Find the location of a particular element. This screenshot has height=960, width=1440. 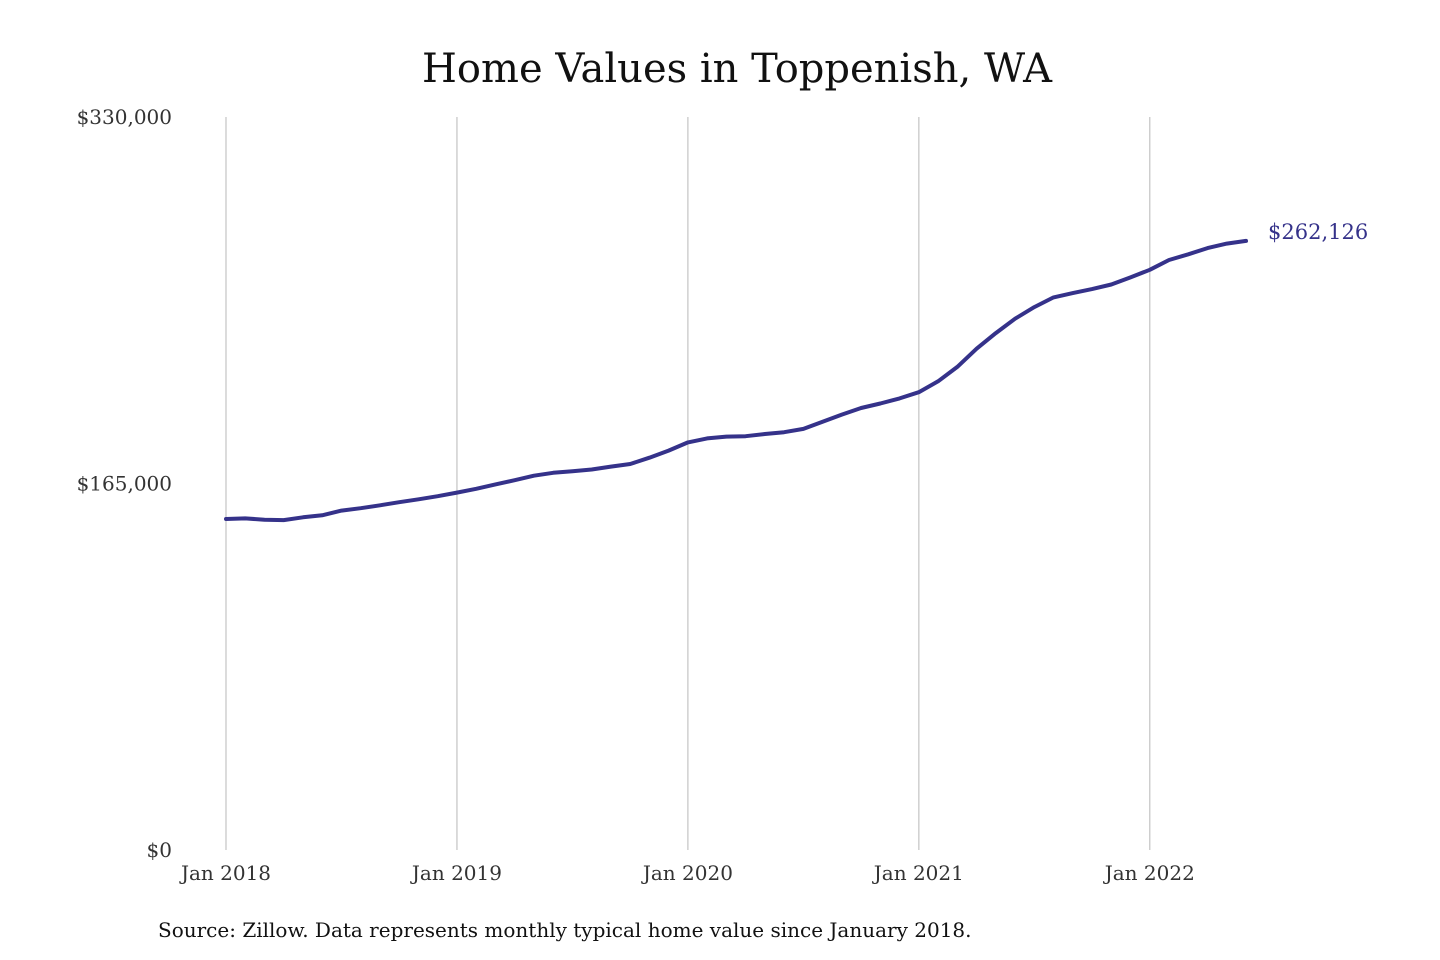

x-tick-label: Jan 2022 is located at coordinates (1149, 873).